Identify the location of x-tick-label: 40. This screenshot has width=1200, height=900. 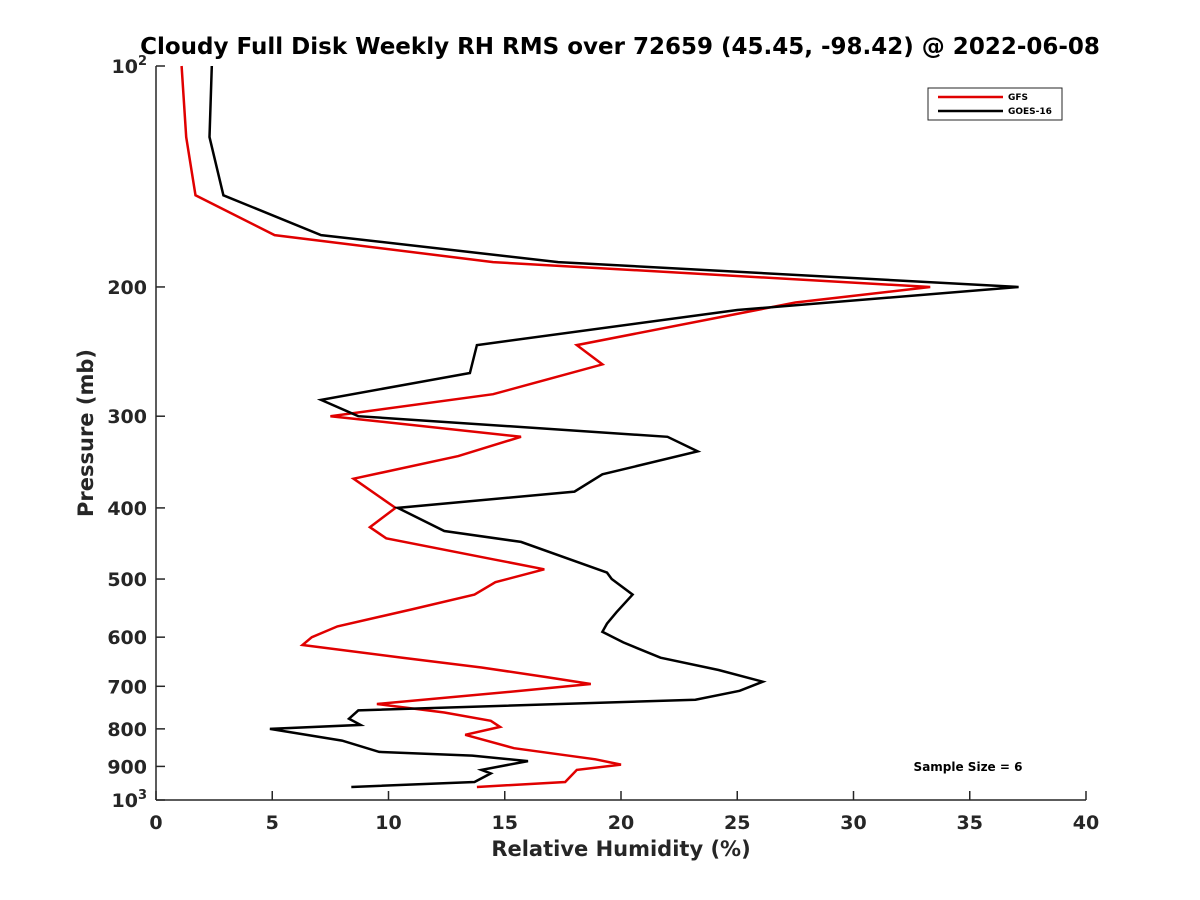
(1086, 823).